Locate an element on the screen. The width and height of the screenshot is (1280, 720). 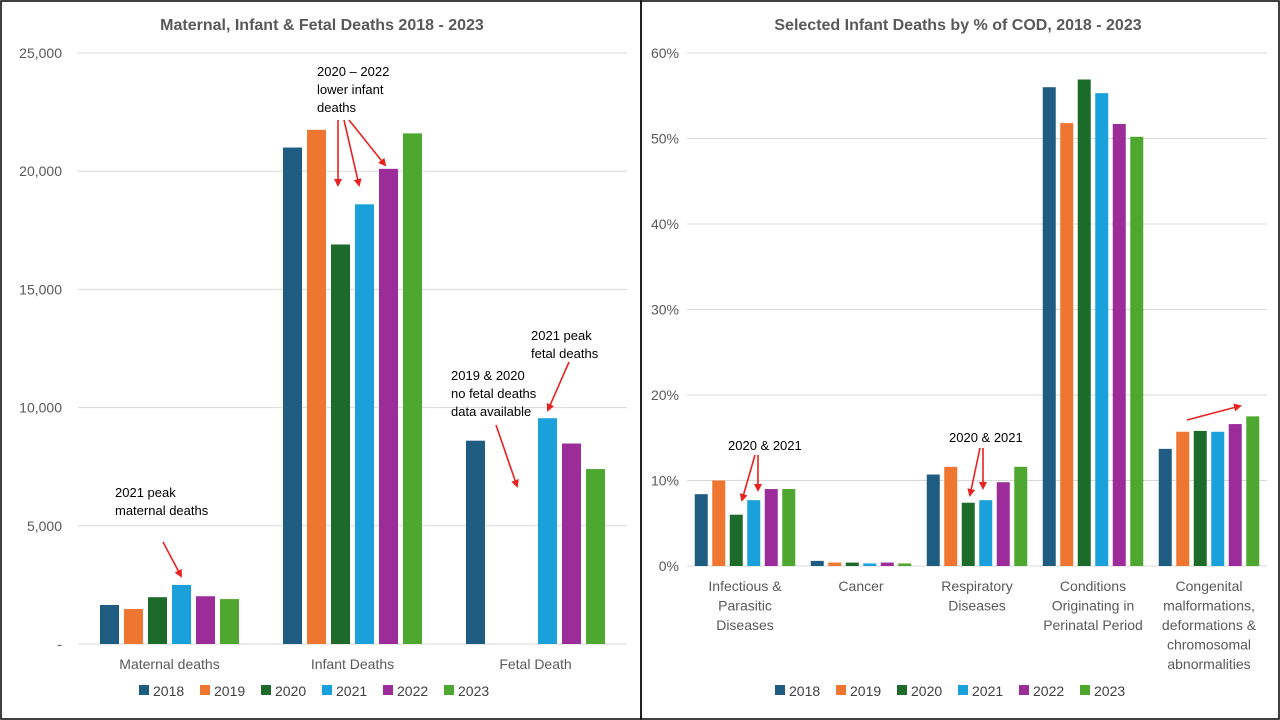
left-legend-label: 2018 is located at coordinates (168, 691).